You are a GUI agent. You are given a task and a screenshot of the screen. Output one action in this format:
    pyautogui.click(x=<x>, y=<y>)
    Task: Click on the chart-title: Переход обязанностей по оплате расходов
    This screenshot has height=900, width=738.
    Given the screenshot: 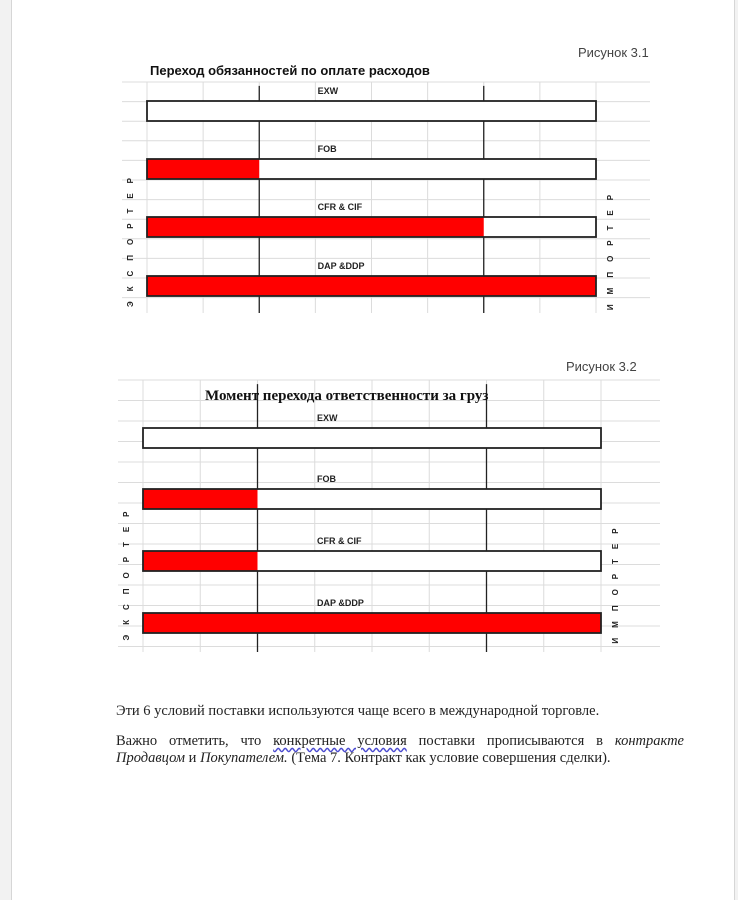 What is the action you would take?
    pyautogui.click(x=290, y=70)
    